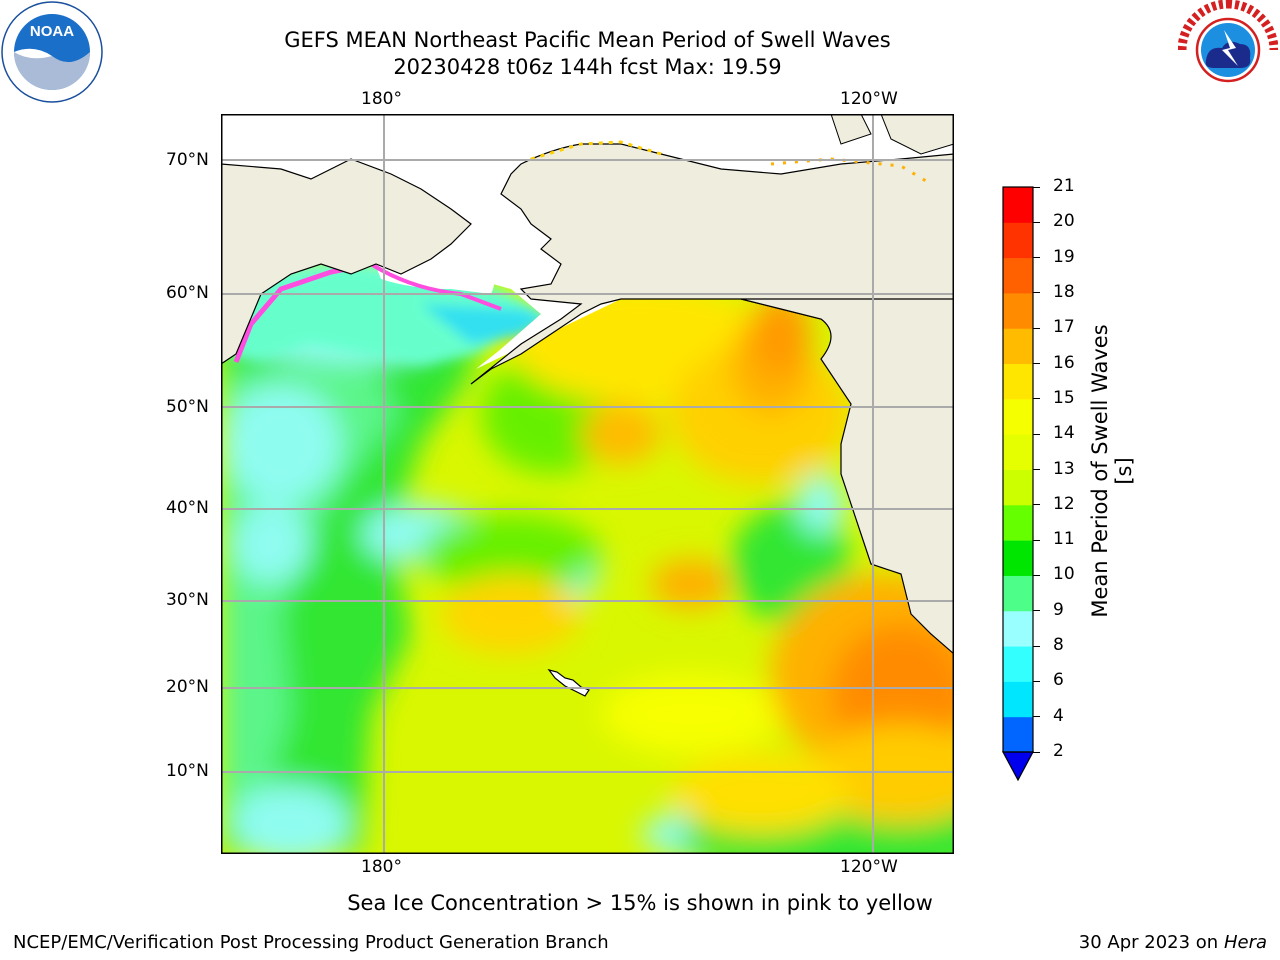 The width and height of the screenshot is (1280, 960). I want to click on date-stamp: 30 Apr 2023 on Hera, so click(1173, 942).